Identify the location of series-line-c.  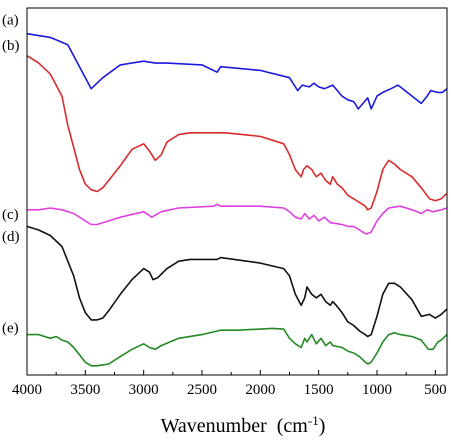
(237, 219).